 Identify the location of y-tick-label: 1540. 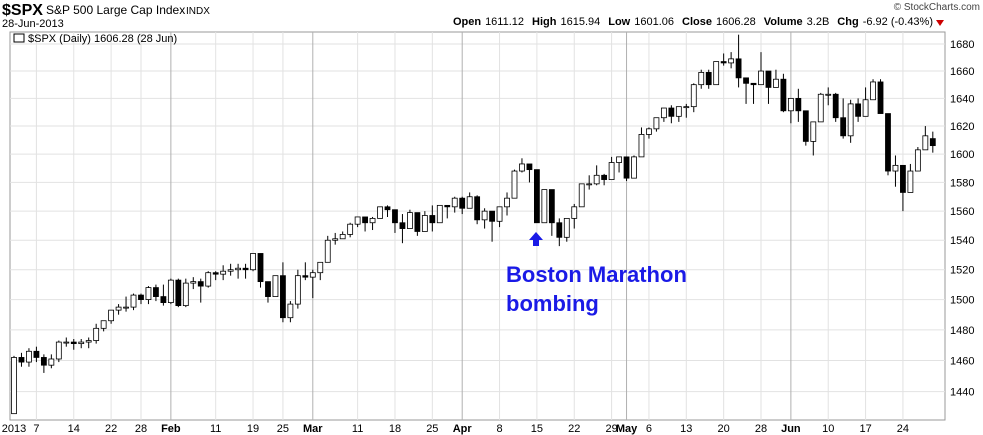
(962, 241).